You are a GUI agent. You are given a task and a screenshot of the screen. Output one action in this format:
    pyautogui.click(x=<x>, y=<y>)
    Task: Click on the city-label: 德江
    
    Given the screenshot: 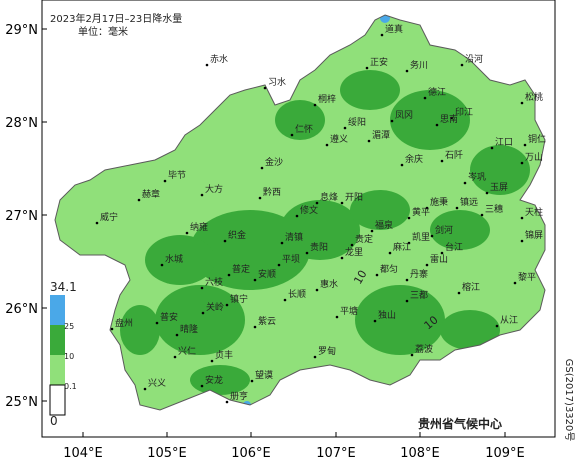 What is the action you would take?
    pyautogui.click(x=437, y=92)
    